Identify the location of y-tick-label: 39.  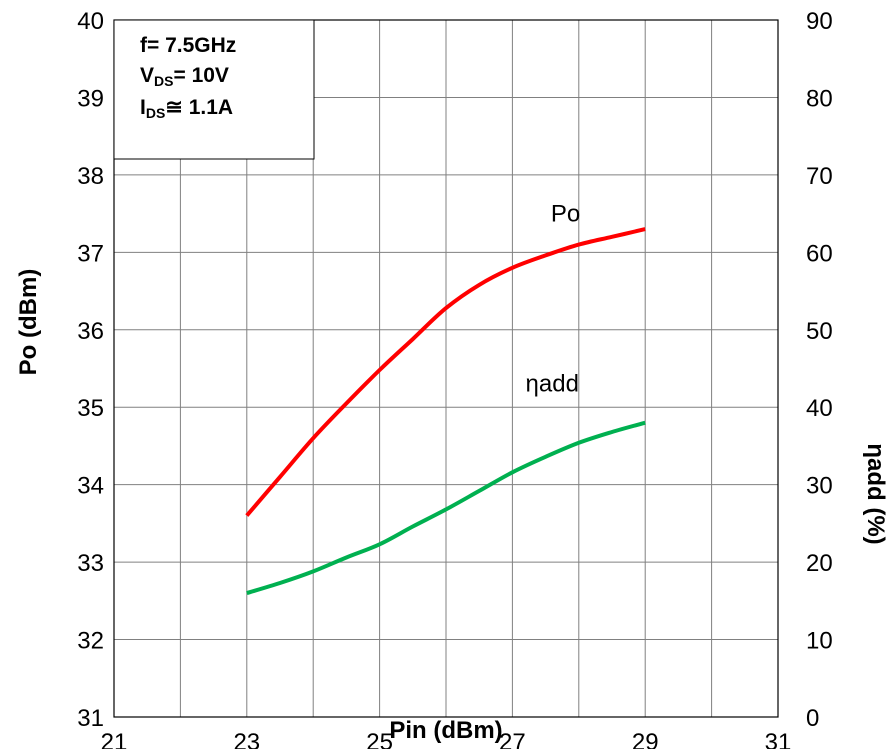
(90, 98).